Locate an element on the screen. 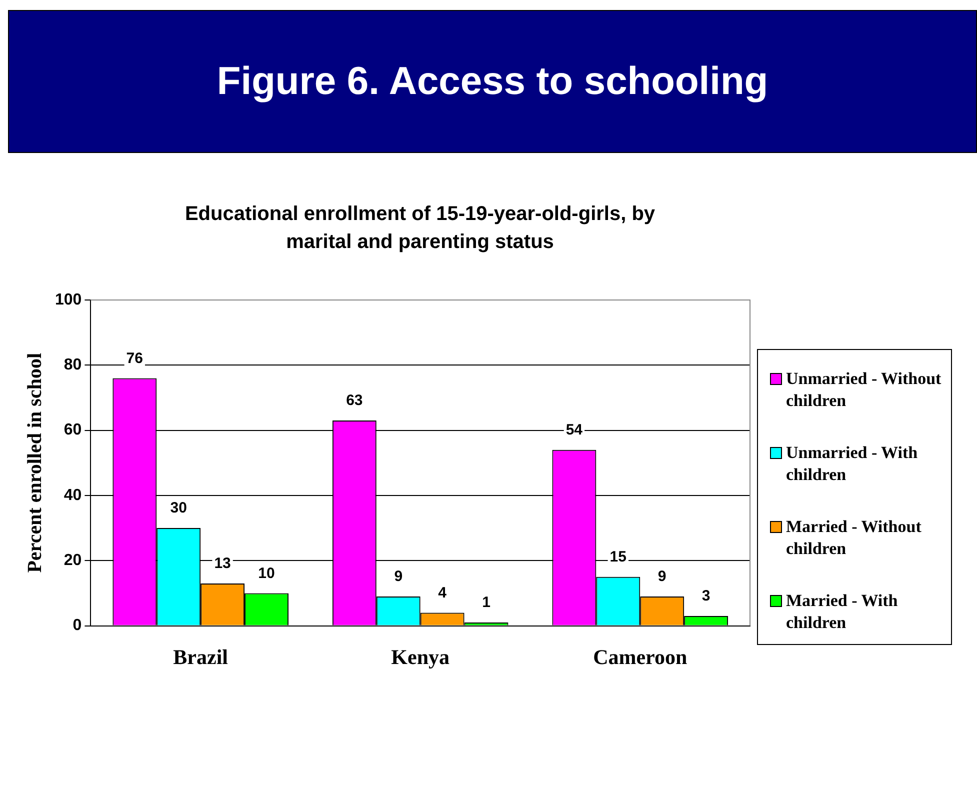 This screenshot has height=788, width=977. data-label: 63 is located at coordinates (354, 401).